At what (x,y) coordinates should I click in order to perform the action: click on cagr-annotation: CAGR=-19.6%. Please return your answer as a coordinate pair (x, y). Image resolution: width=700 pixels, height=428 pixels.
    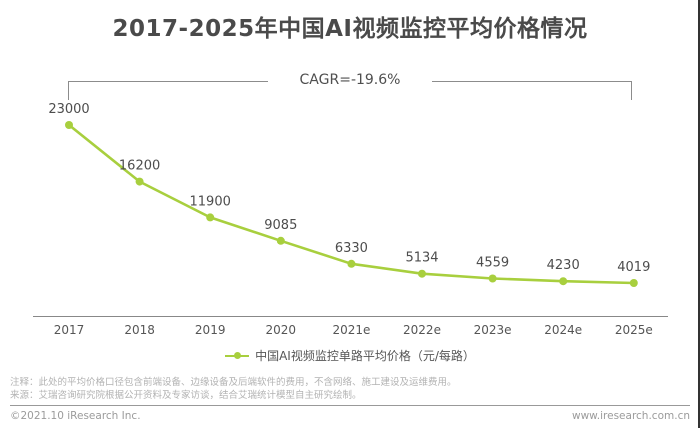
    Looking at the image, I should click on (350, 86).